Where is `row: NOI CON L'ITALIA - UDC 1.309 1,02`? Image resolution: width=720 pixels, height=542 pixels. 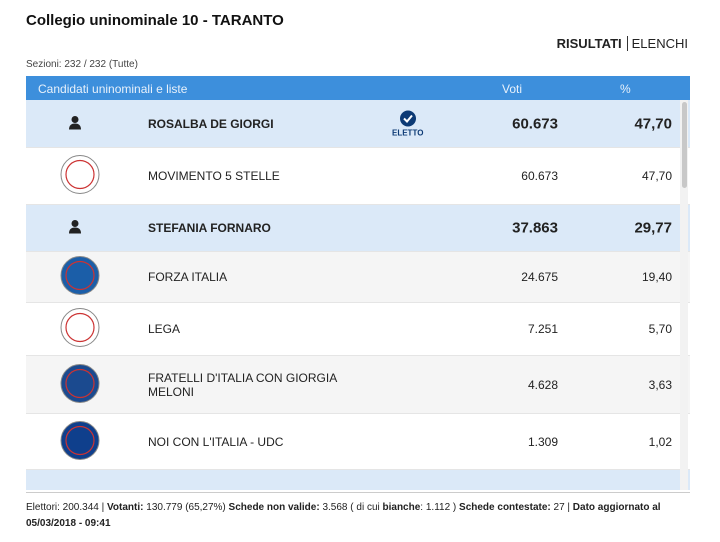
row: NOI CON L'ITALIA - UDC 1.309 1,02 is located at coordinates (358, 442).